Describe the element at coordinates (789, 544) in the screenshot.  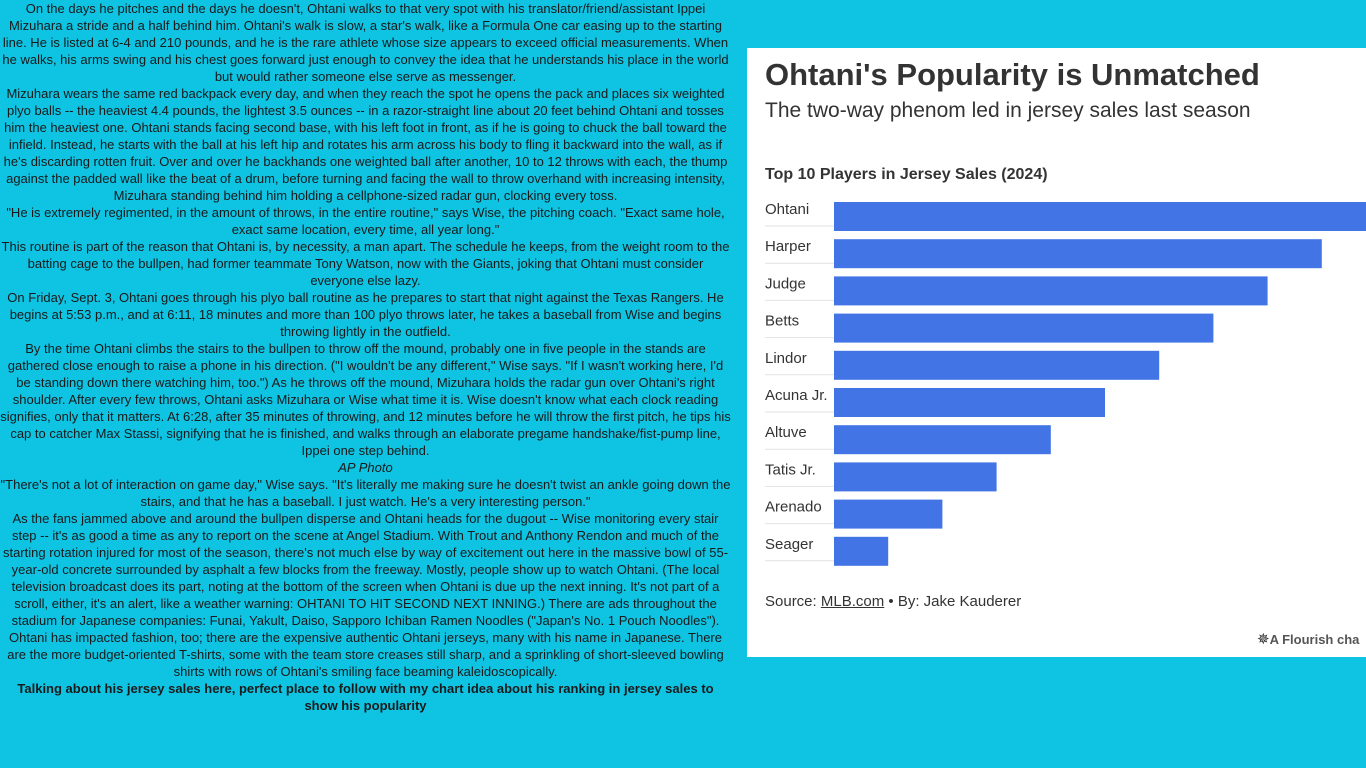
I see `category-label: Seager` at that location.